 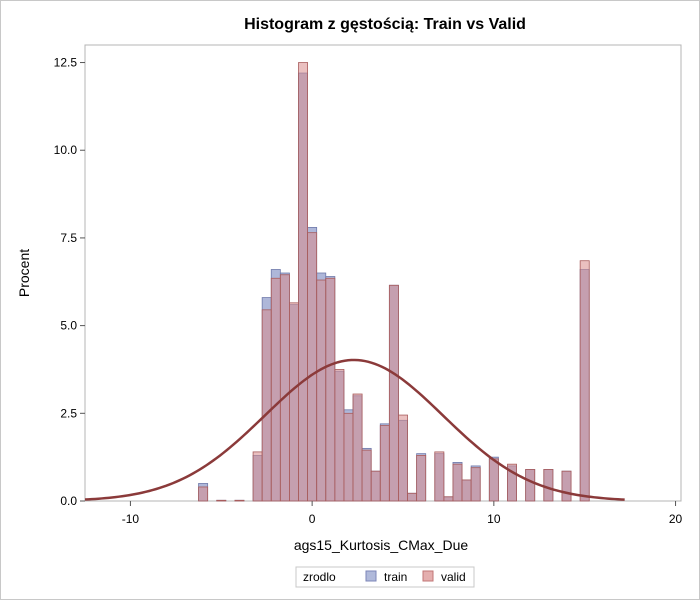 I want to click on x-axis: -10 0 10 20, so click(x=402, y=513).